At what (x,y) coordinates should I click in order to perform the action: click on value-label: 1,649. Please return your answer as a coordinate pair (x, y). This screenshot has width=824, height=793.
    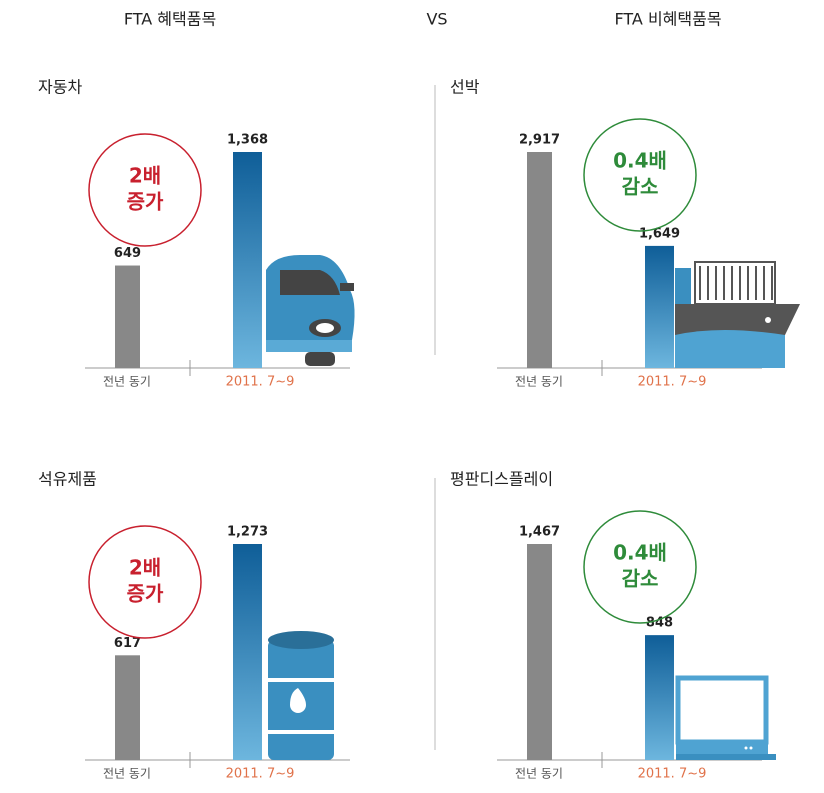
    Looking at the image, I should click on (659, 233).